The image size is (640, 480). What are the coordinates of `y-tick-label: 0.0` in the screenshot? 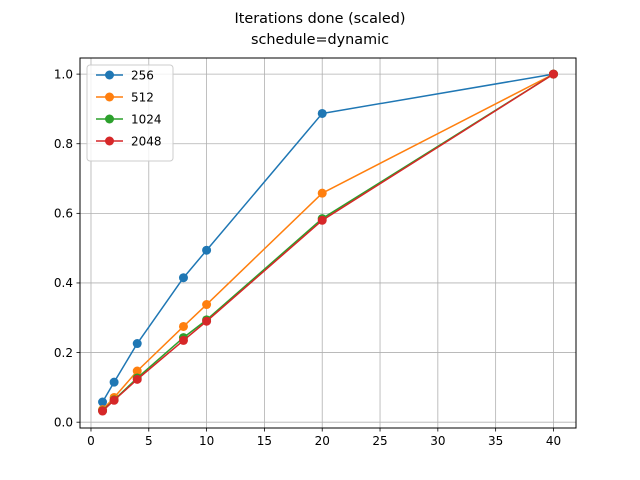 It's located at (63, 422).